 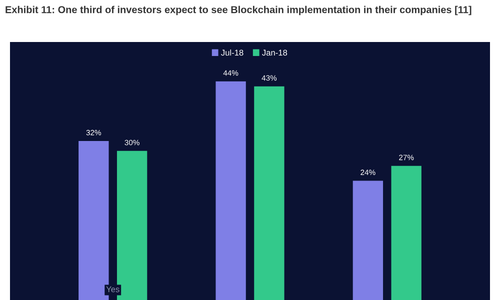 What do you see at coordinates (275, 53) in the screenshot?
I see `legend-label: Jan-18` at bounding box center [275, 53].